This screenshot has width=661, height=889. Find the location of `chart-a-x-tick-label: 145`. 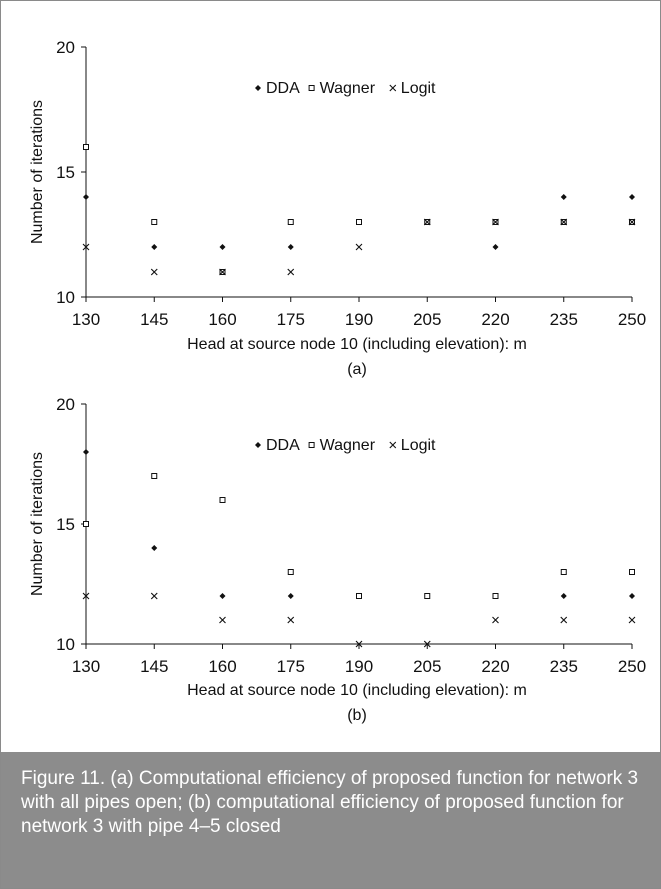

chart-a-x-tick-label: 145 is located at coordinates (154, 319).